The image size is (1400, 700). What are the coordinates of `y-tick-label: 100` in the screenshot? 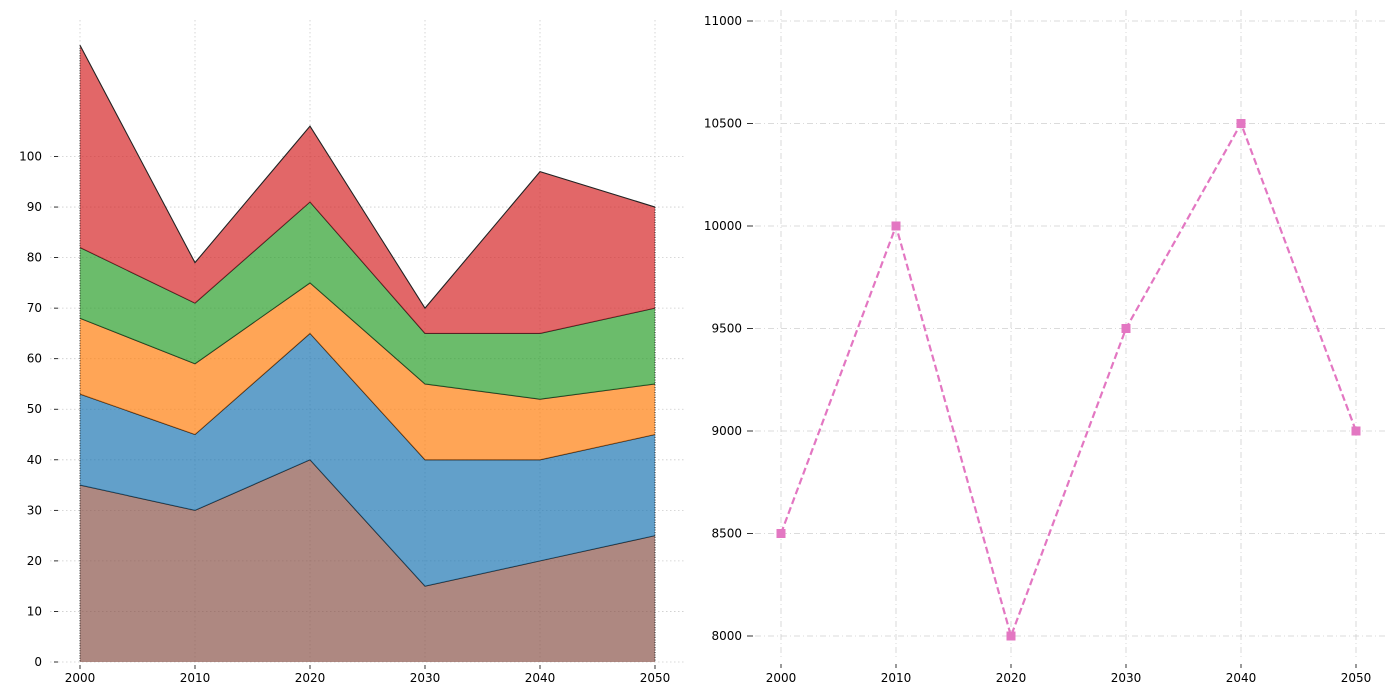 It's located at (30, 156).